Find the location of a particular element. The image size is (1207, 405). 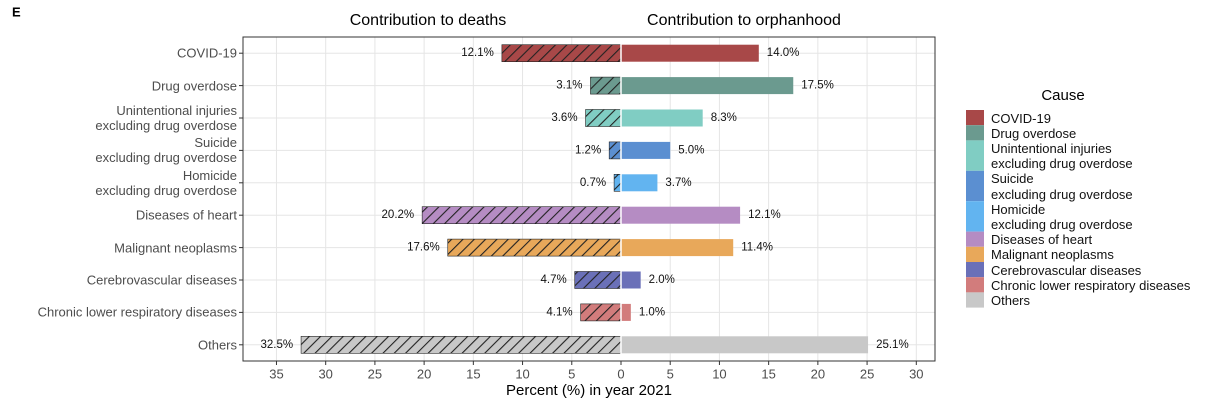

value-label: 20.2% is located at coordinates (398, 215).